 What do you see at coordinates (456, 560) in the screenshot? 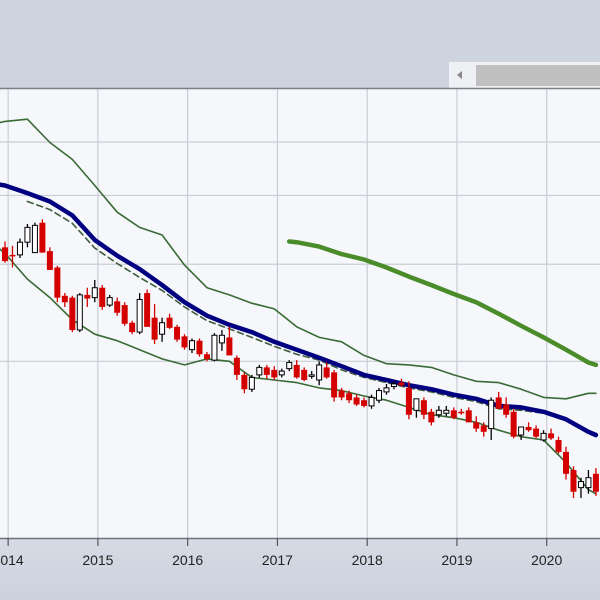
I see `x-tick-label: 2019` at bounding box center [456, 560].